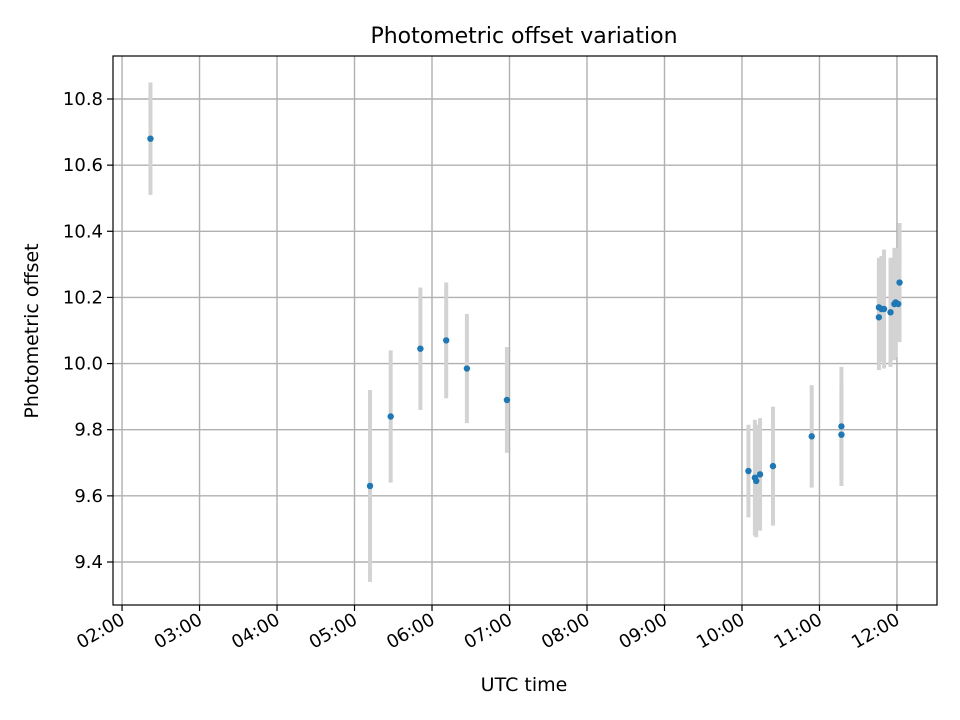  Describe the element at coordinates (100, 631) in the screenshot. I see `x-tick-label: 02:00` at that location.